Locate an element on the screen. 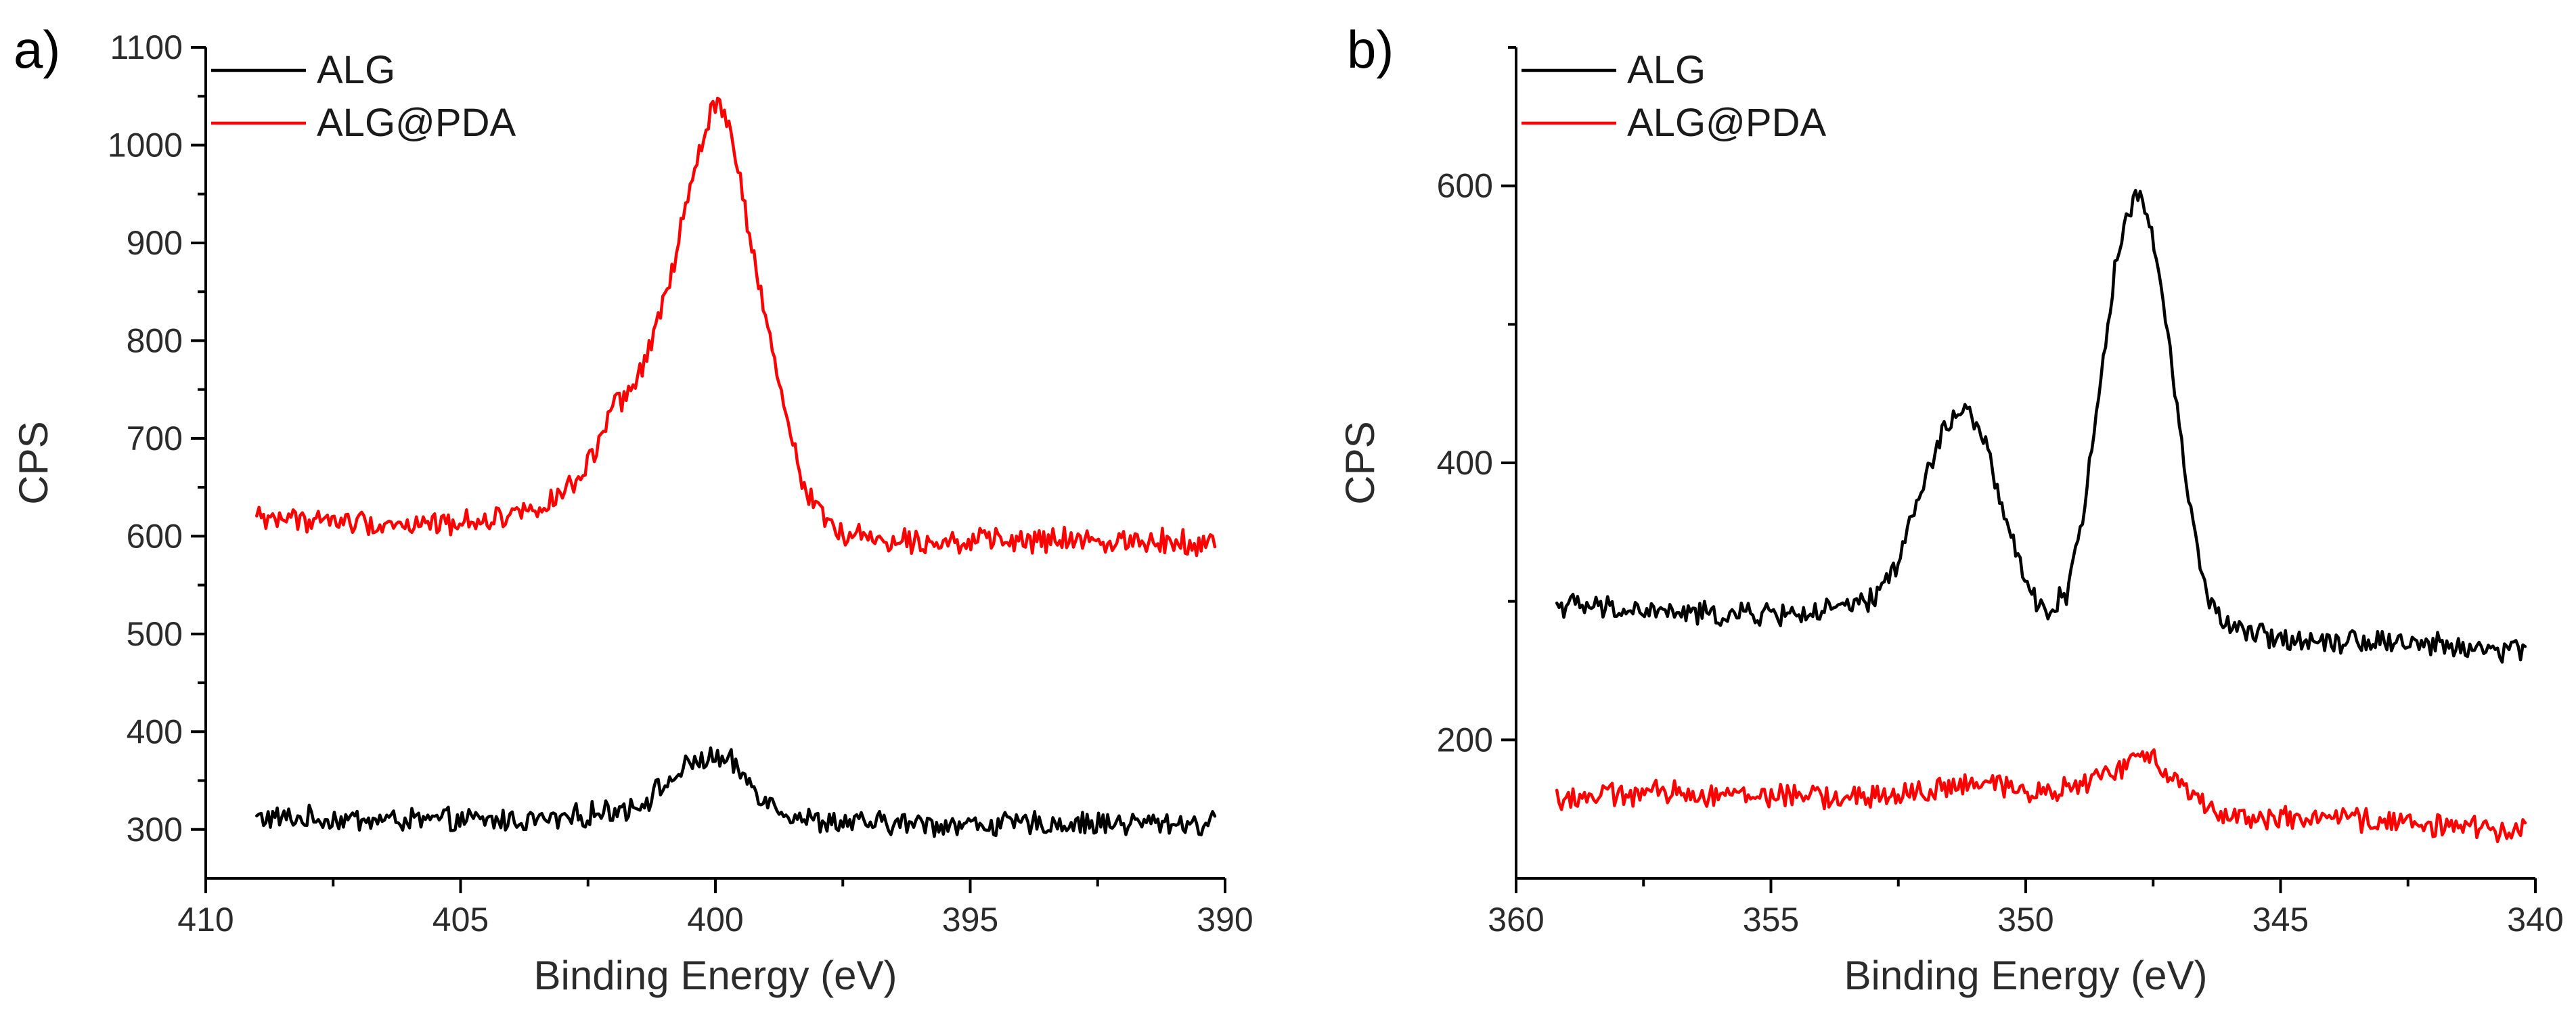  panel-a-series-alg is located at coordinates (736, 792).